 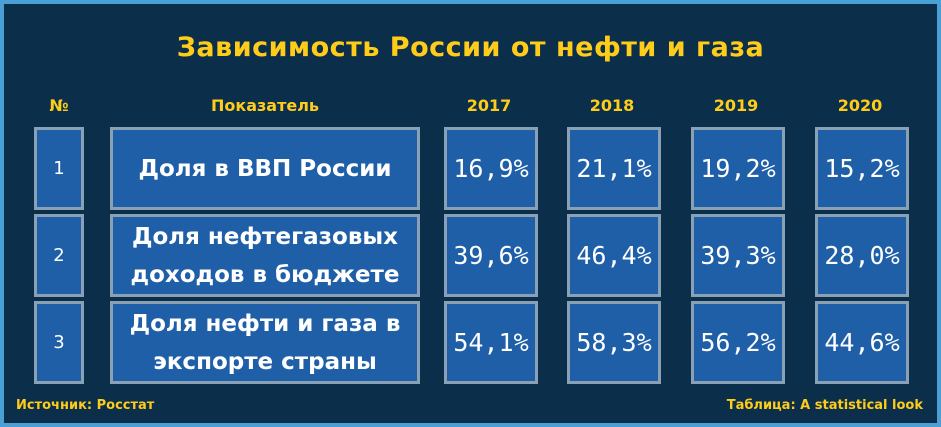 I want to click on header-year-2020: 2020, so click(x=860, y=105).